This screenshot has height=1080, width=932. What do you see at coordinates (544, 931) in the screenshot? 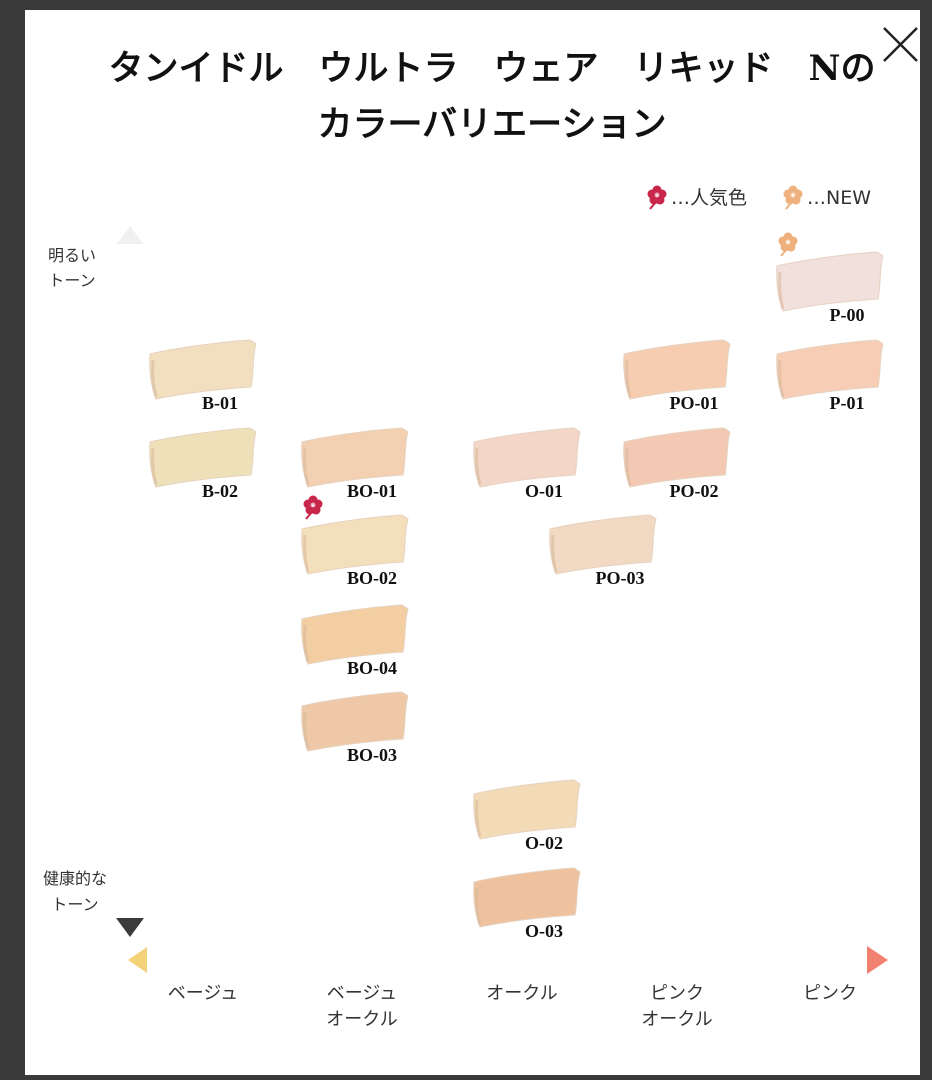
I see `shade-label: O-03` at bounding box center [544, 931].